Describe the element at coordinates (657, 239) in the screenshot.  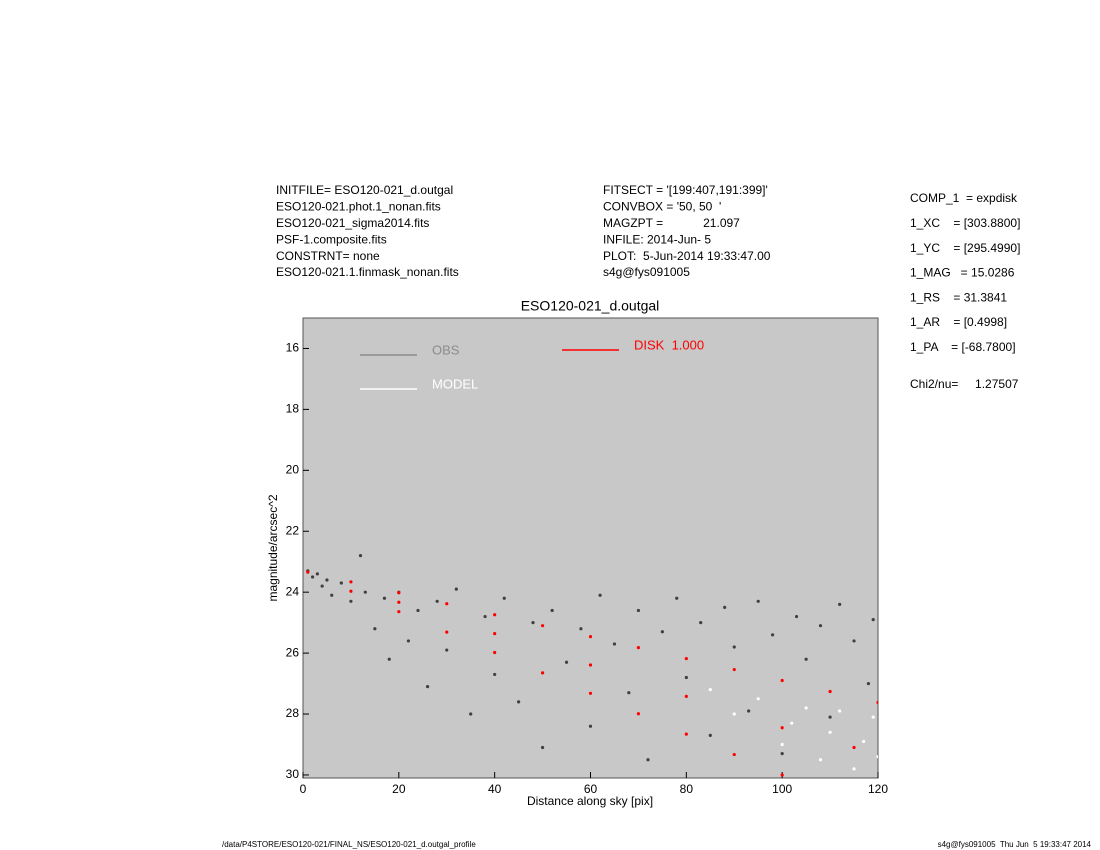
I see `header-mid-line: INFILE: 2014-Jun- 5` at that location.